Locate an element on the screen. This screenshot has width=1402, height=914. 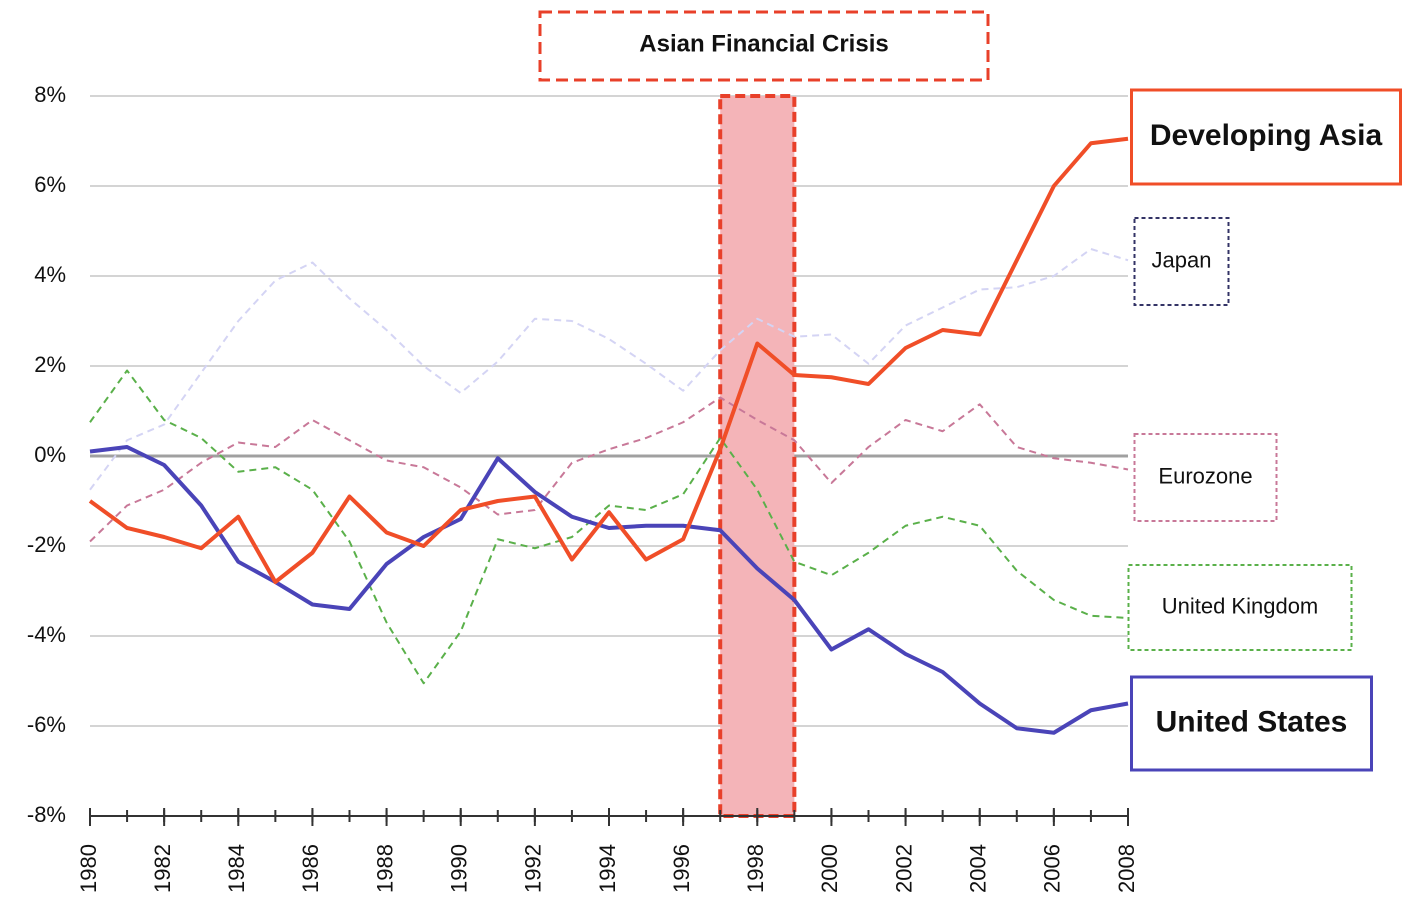
y-tick-label: -4% is located at coordinates (46, 634).